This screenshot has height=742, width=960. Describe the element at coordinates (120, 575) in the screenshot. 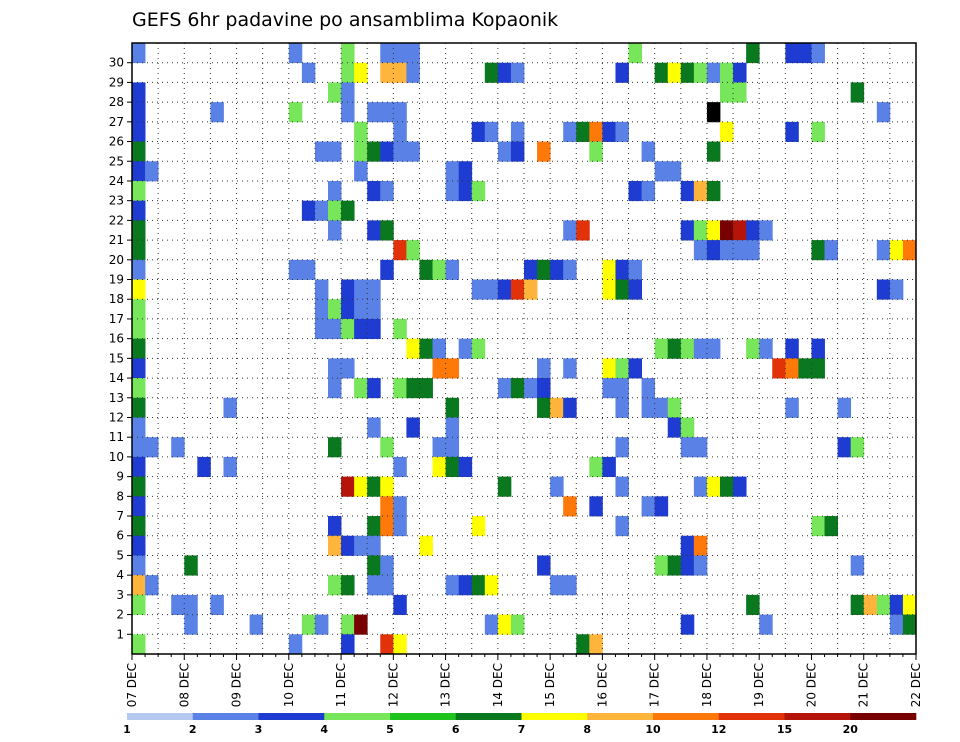

I see `y-tick-label: 4` at that location.